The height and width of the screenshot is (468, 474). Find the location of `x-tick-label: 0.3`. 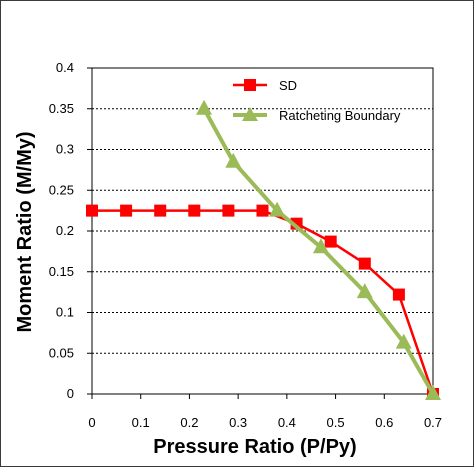

x-tick-label: 0.3 is located at coordinates (238, 422).